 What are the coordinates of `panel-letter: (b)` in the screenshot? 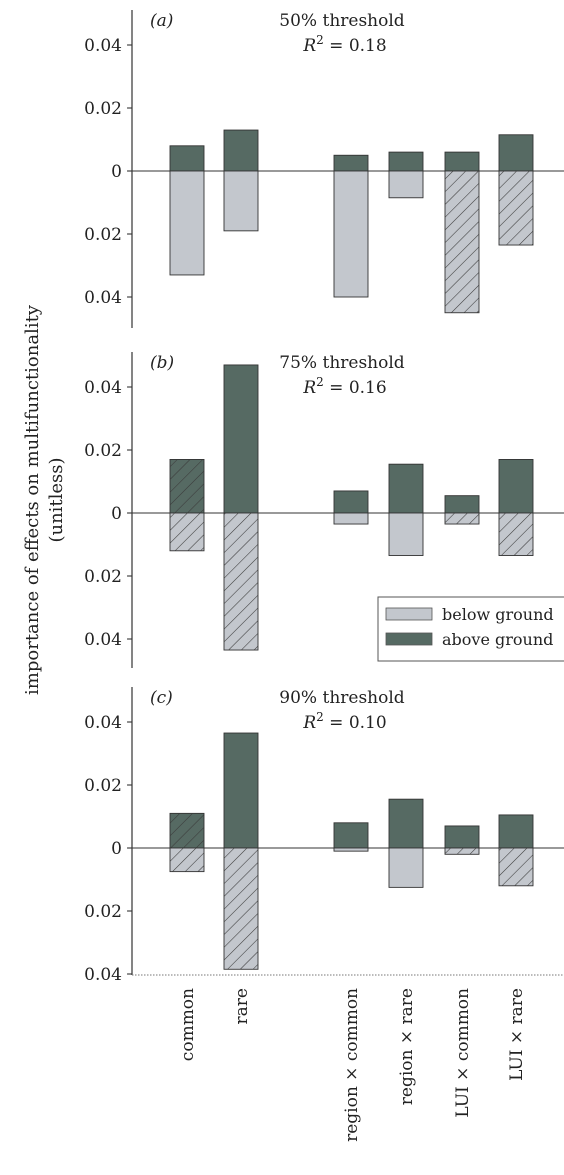 It's located at (162, 363).